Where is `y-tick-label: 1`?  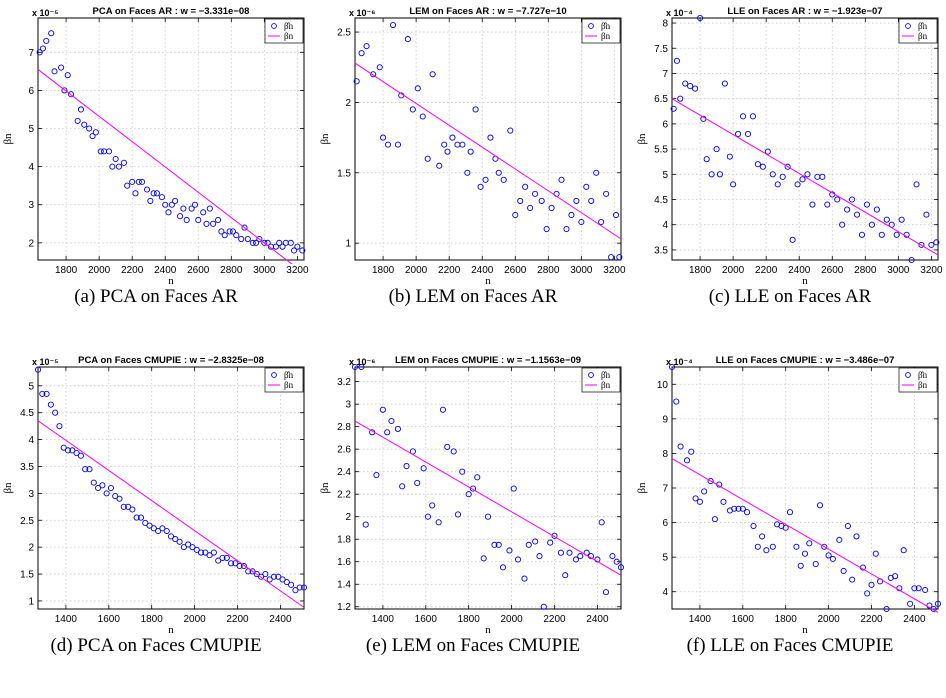 y-tick-label: 1 is located at coordinates (31, 601).